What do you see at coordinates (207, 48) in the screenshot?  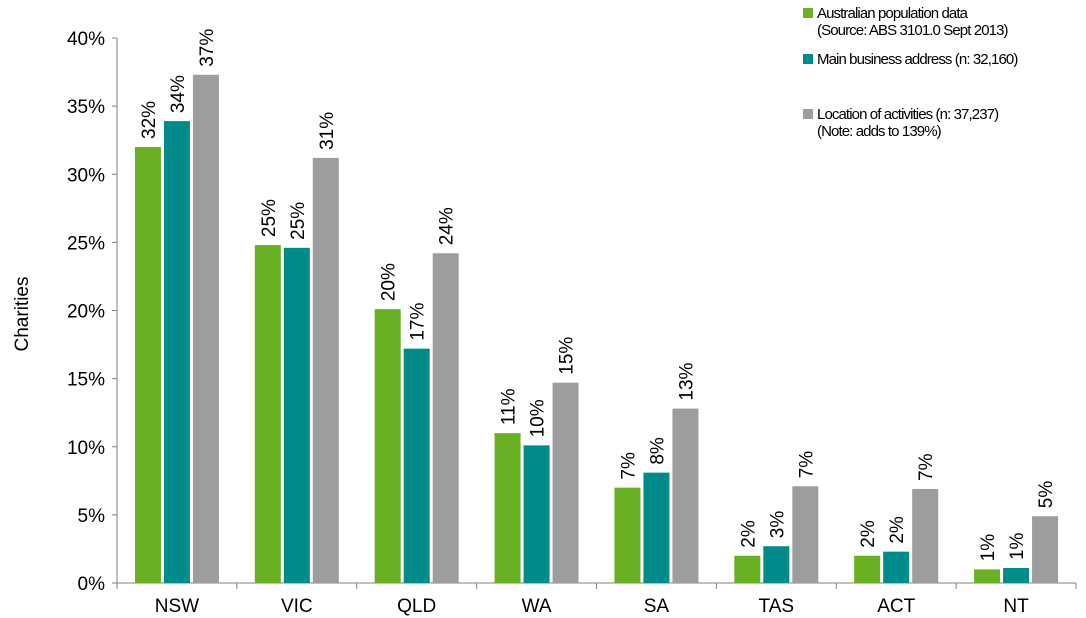 I see `data-label: 37%` at bounding box center [207, 48].